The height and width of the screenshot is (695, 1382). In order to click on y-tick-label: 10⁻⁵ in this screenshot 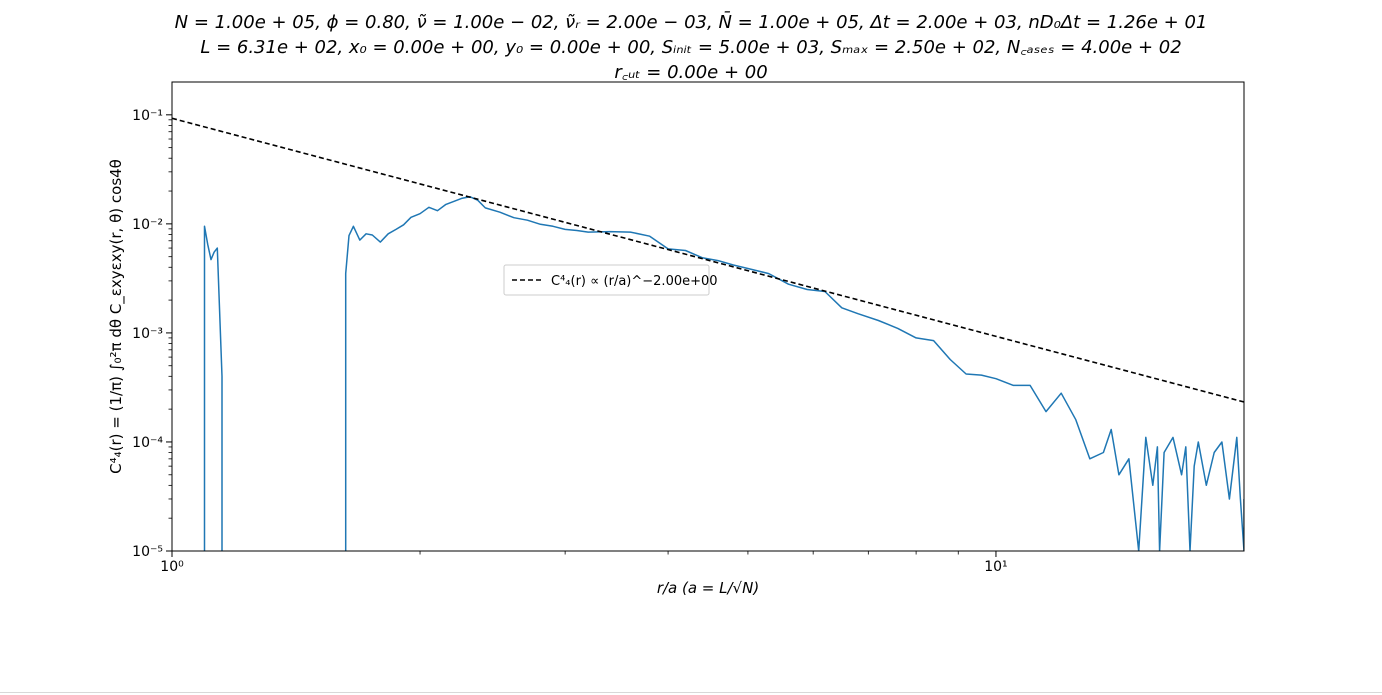, I will do `click(147, 552)`.